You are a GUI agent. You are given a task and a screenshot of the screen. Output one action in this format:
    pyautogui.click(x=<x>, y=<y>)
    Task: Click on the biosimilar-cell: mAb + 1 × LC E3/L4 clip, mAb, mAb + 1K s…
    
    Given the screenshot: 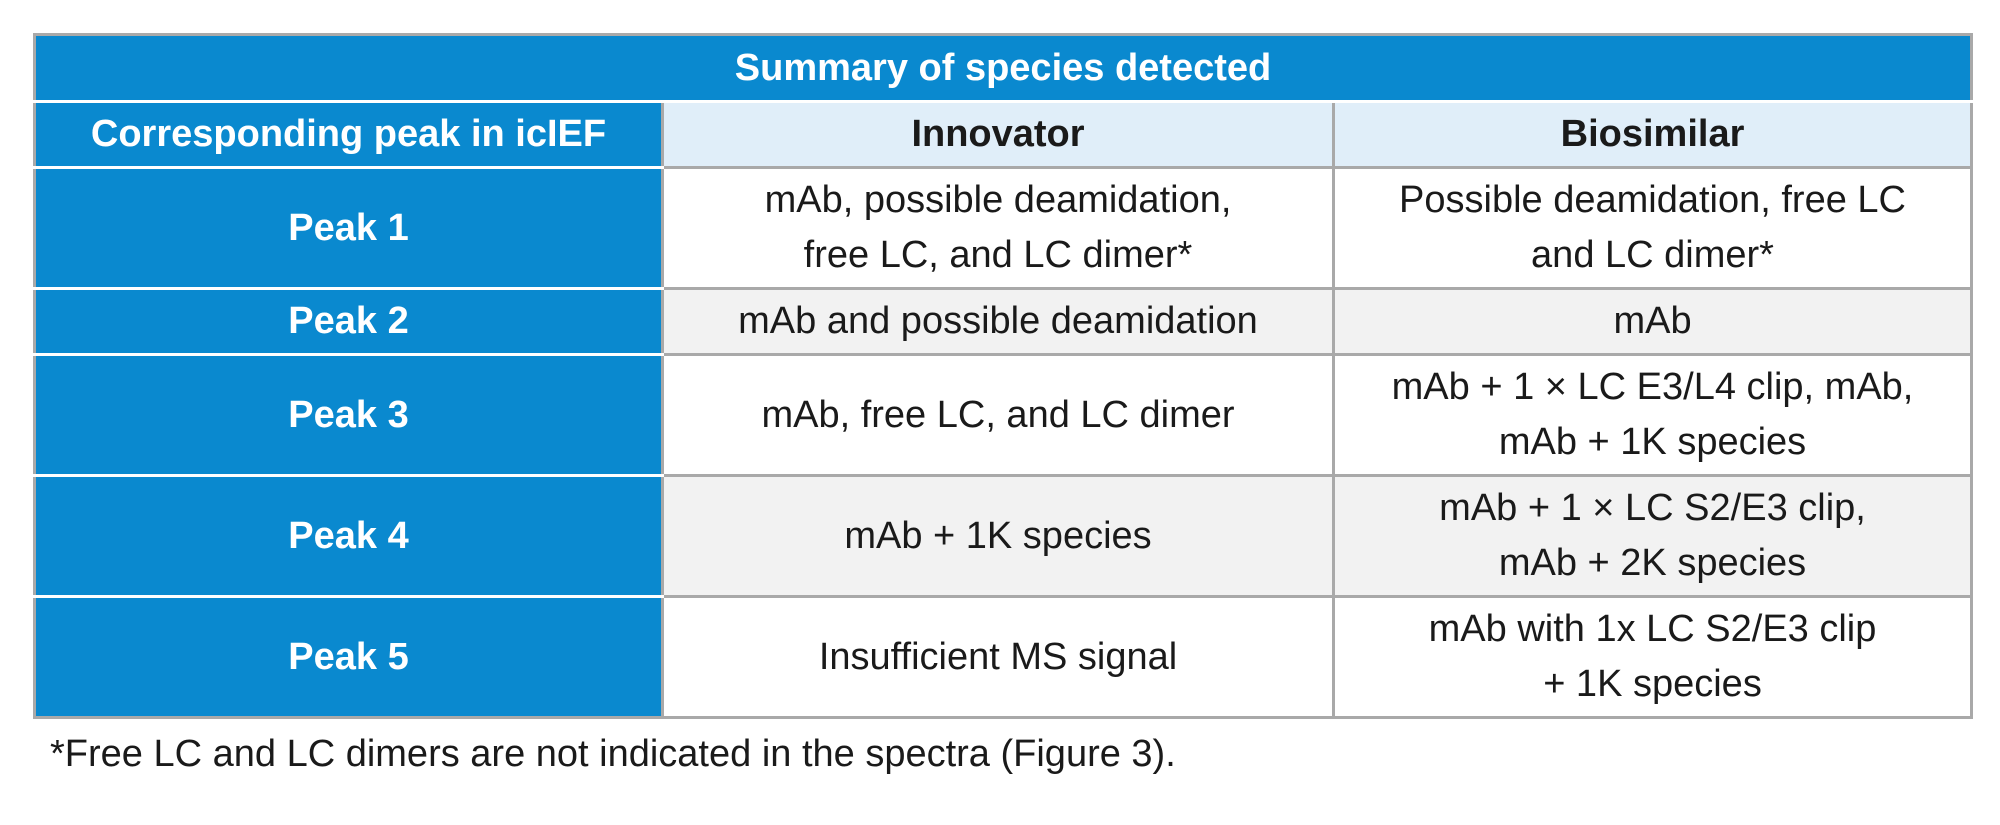 What is the action you would take?
    pyautogui.click(x=1651, y=415)
    